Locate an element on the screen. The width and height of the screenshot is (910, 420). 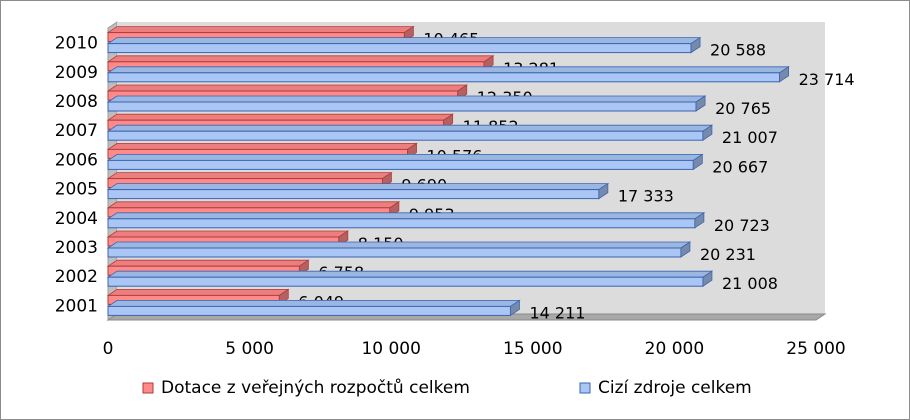
y-tick-label-2010: 2010 is located at coordinates (76, 44).